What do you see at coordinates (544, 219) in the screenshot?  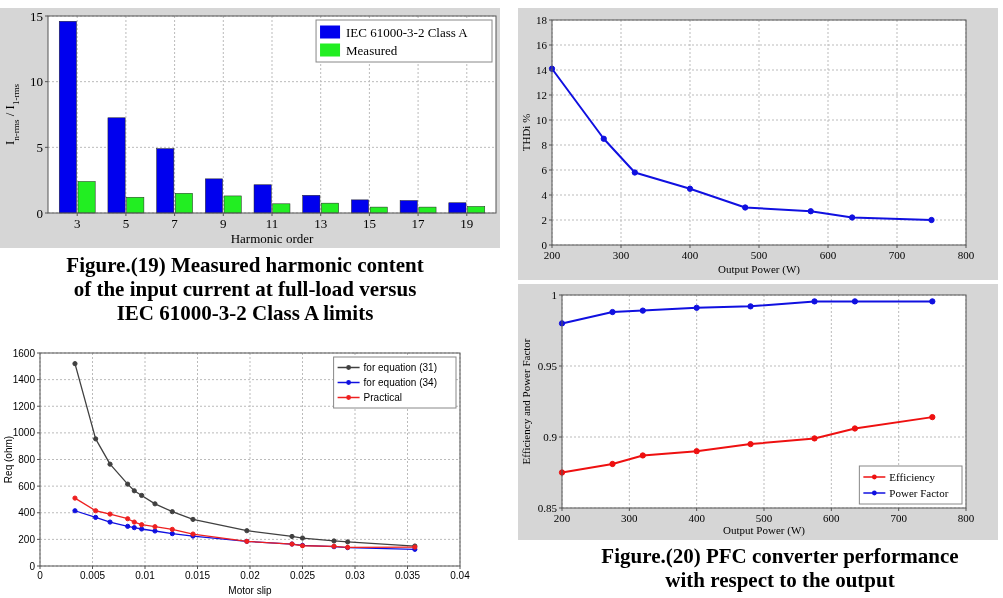 I see `y-tick-label: 2` at bounding box center [544, 219].